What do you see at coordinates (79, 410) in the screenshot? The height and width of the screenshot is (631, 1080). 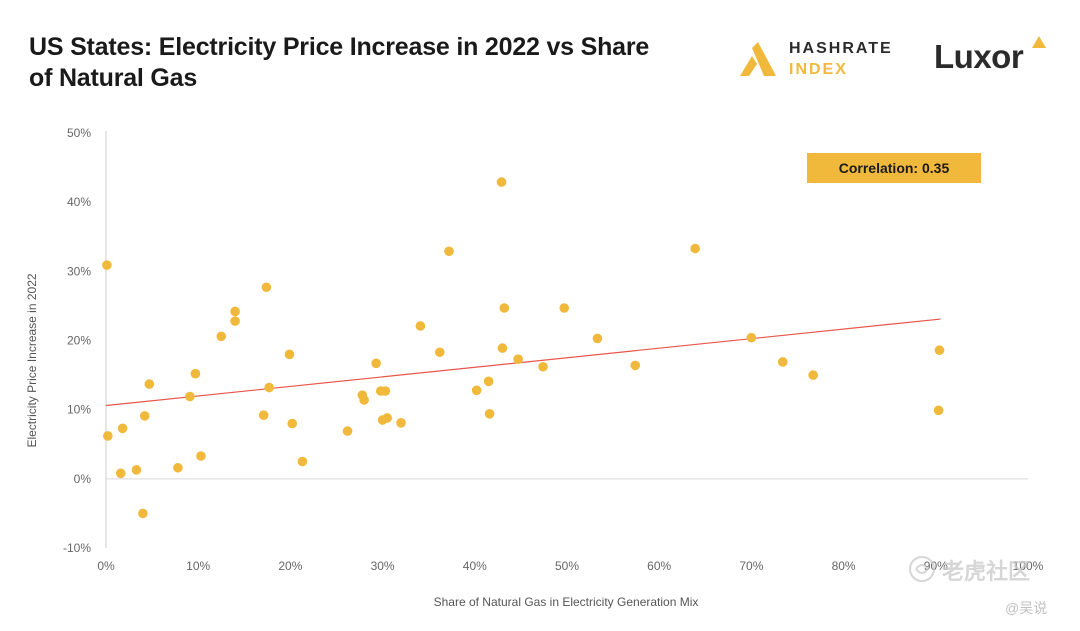 I see `y-tick-label: 10%` at bounding box center [79, 410].